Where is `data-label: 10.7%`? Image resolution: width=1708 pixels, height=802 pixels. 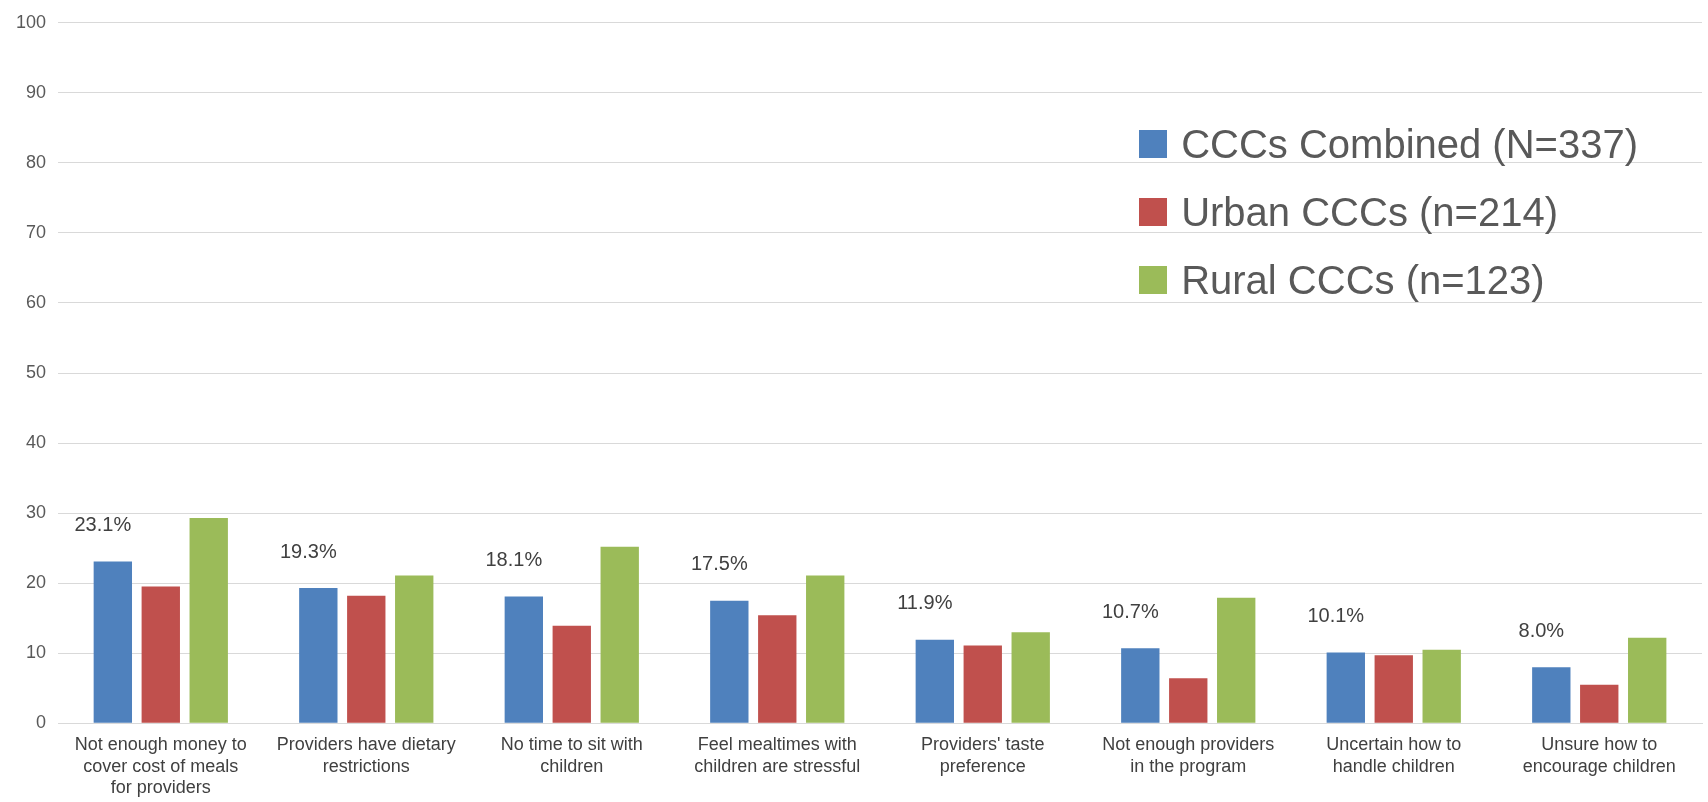 data-label: 10.7% is located at coordinates (1130, 610).